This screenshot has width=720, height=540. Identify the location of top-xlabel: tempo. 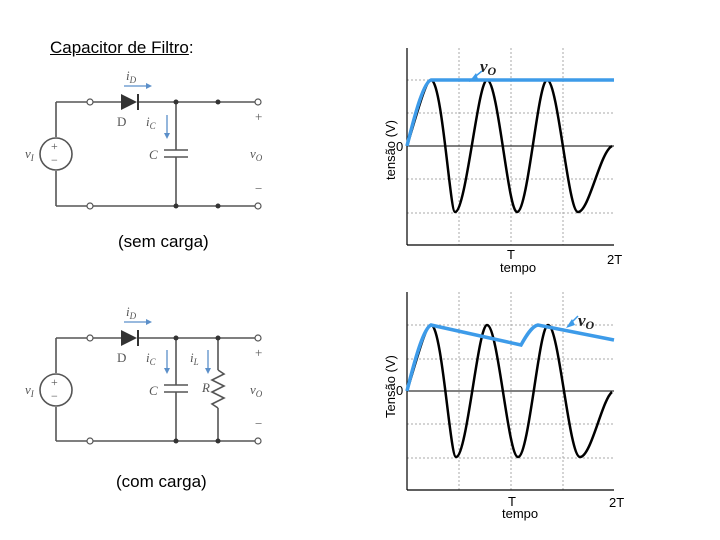
(518, 267).